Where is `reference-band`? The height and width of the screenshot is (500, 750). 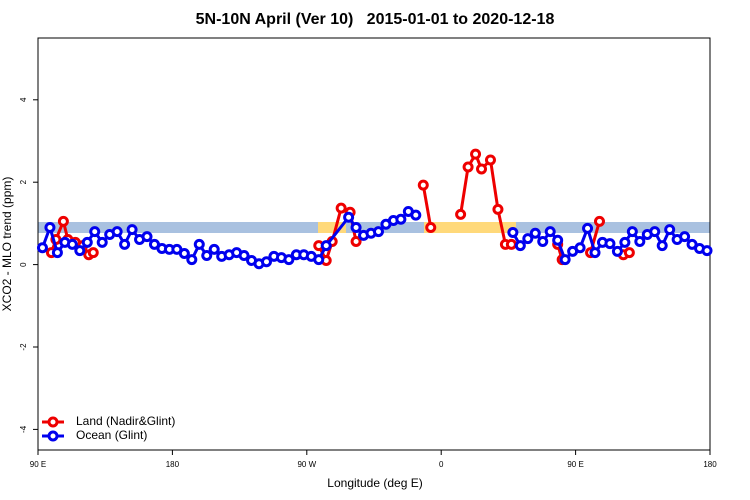
reference-band is located at coordinates (374, 227).